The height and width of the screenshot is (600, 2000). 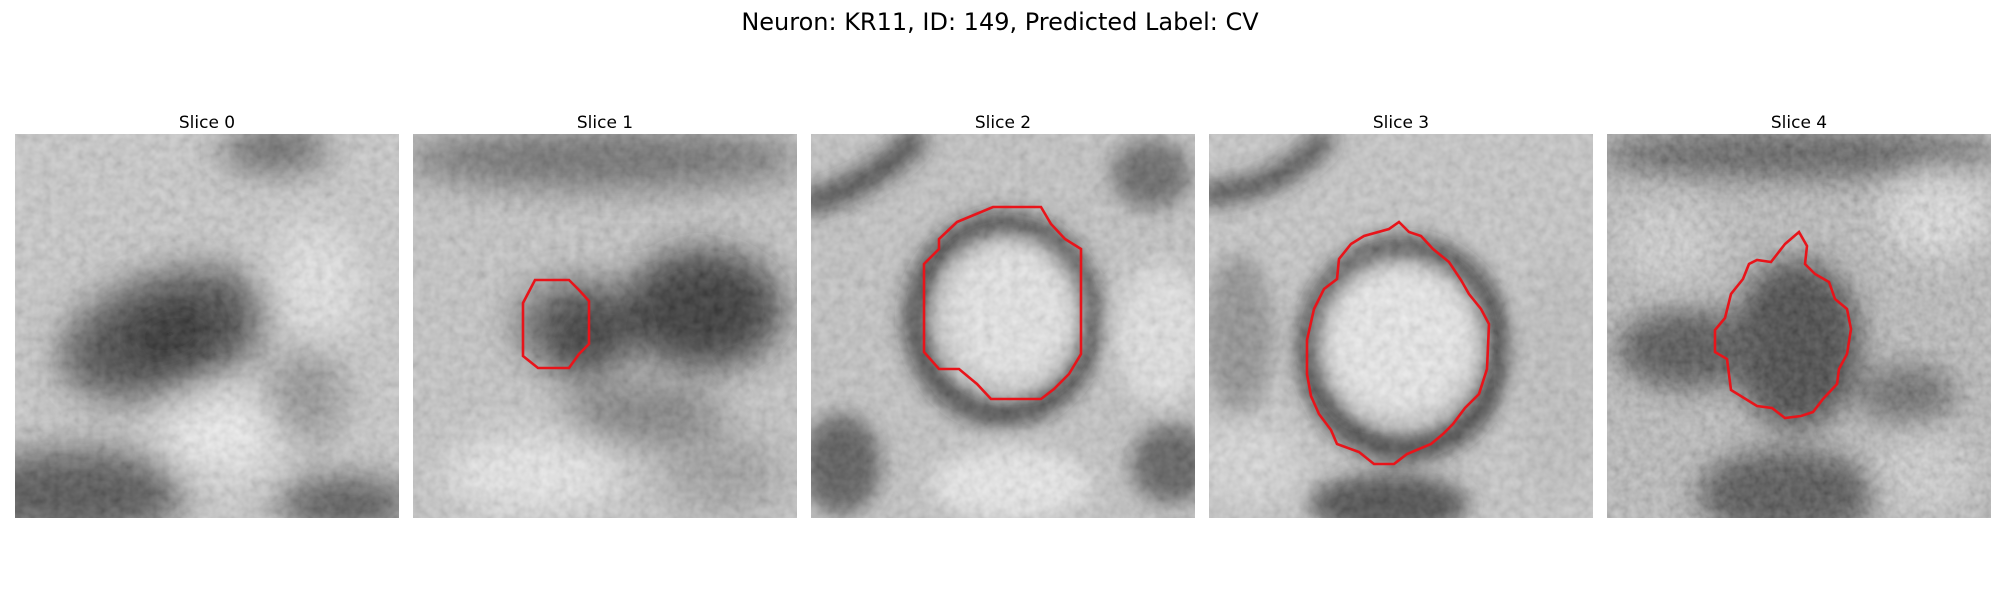 What do you see at coordinates (605, 123) in the screenshot?
I see `slice-title-1: Slice 1` at bounding box center [605, 123].